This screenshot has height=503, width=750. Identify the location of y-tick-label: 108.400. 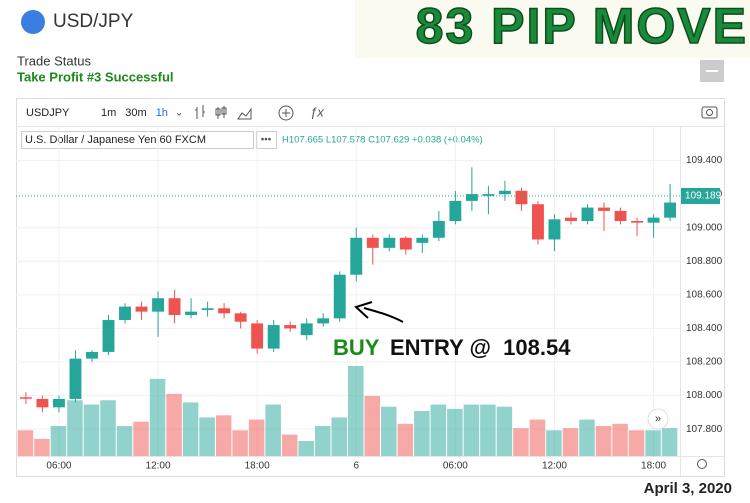
(704, 328).